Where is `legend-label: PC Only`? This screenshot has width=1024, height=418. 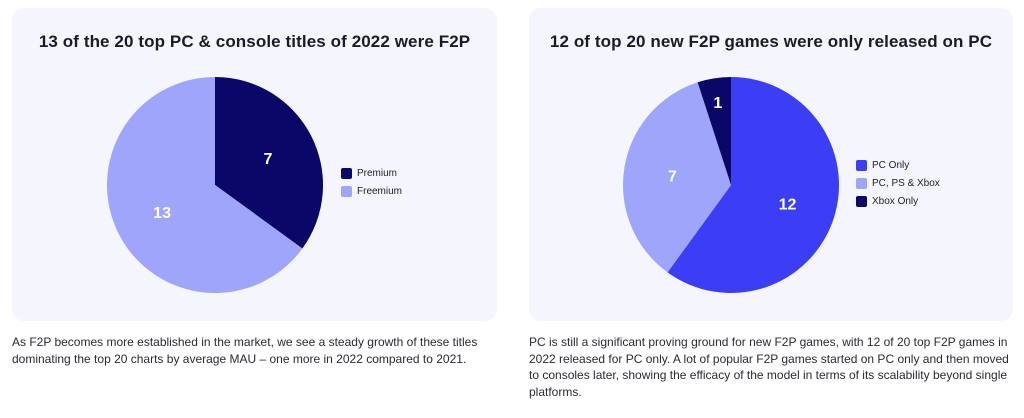
legend-label: PC Only is located at coordinates (891, 165).